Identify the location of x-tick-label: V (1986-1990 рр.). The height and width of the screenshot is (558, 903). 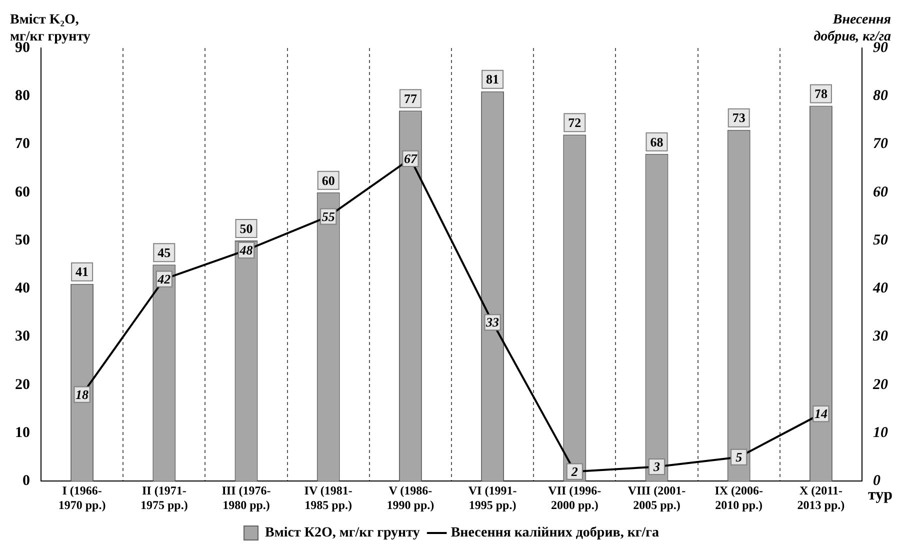
(410, 497).